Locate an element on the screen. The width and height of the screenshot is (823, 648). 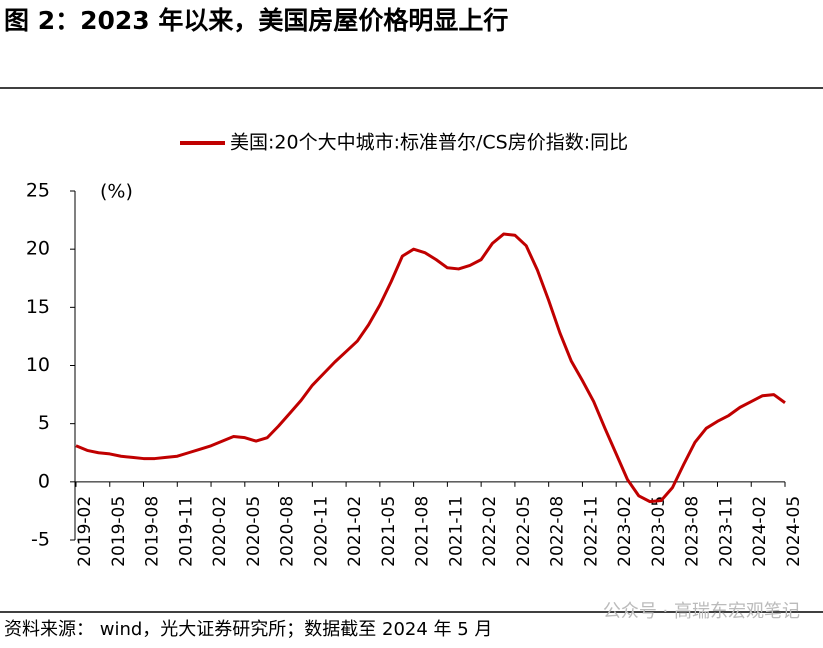
x-tick-label: 2022-11 is located at coordinates (591, 531).